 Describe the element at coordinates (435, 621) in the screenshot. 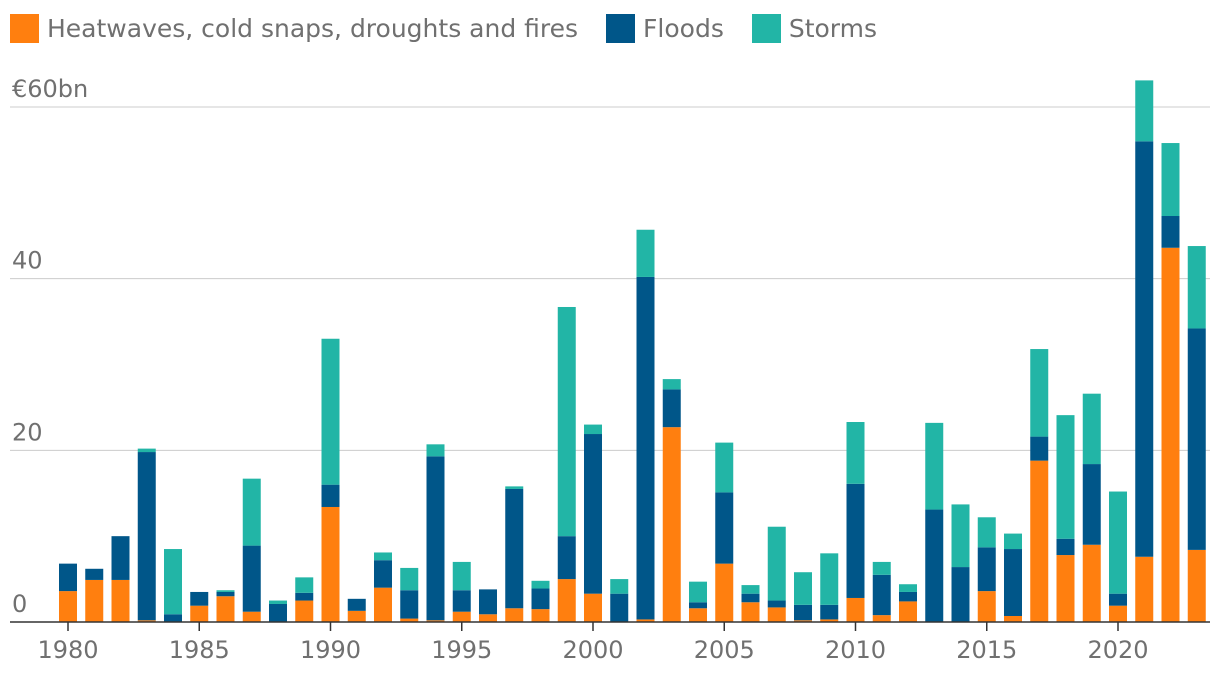

I see `bar-1994-heatwaves` at that location.